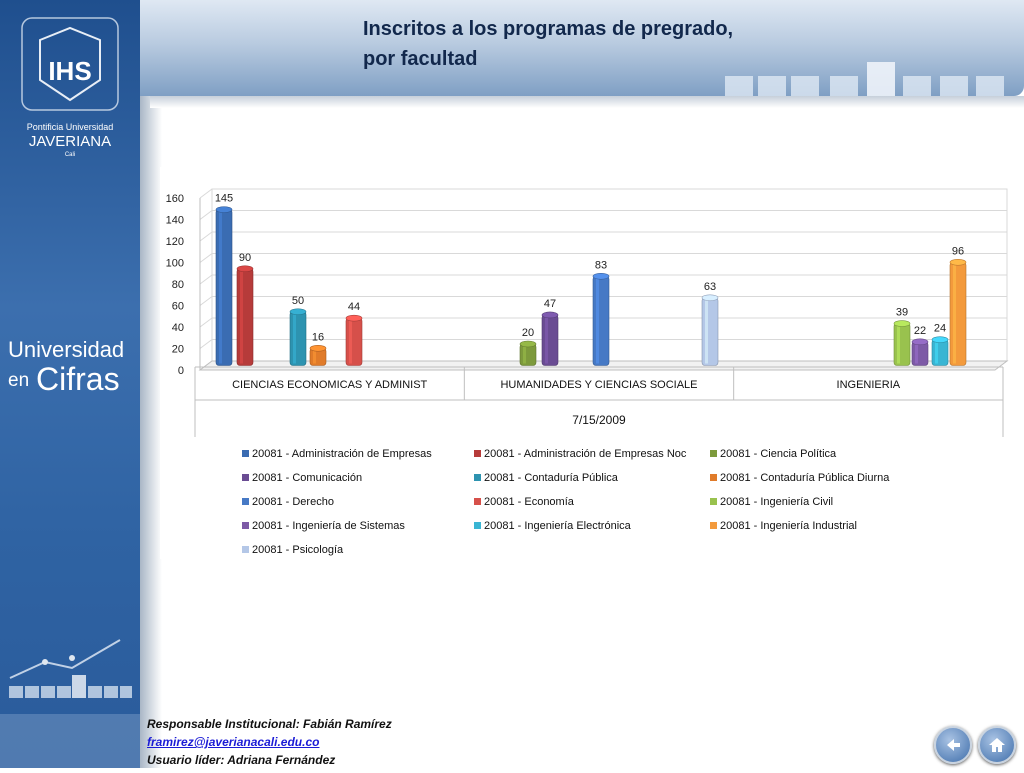 The height and width of the screenshot is (773, 1024). I want to click on home-icon, so click(997, 745).